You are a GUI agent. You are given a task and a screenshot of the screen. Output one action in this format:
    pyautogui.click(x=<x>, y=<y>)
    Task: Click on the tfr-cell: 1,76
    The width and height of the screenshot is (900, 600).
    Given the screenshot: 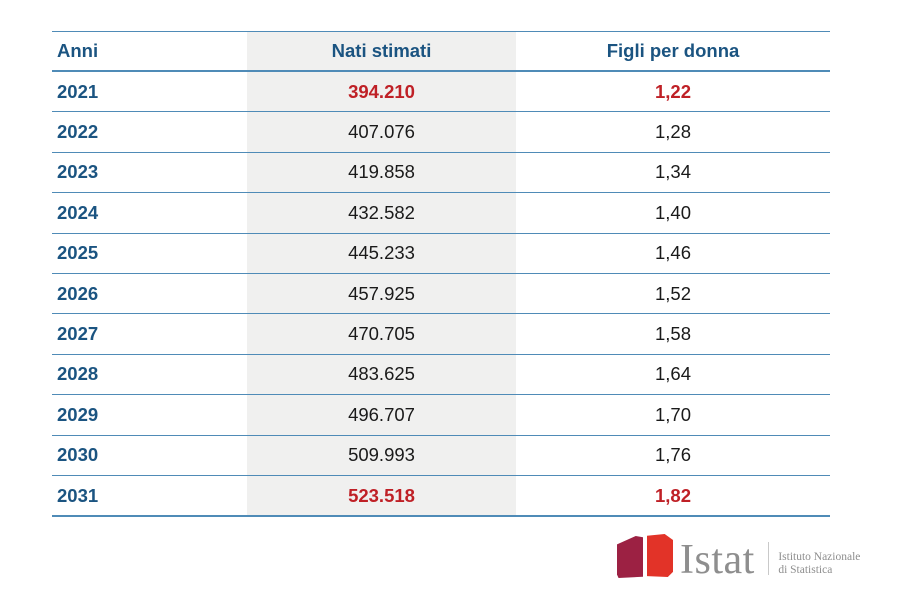 What is the action you would take?
    pyautogui.click(x=672, y=455)
    